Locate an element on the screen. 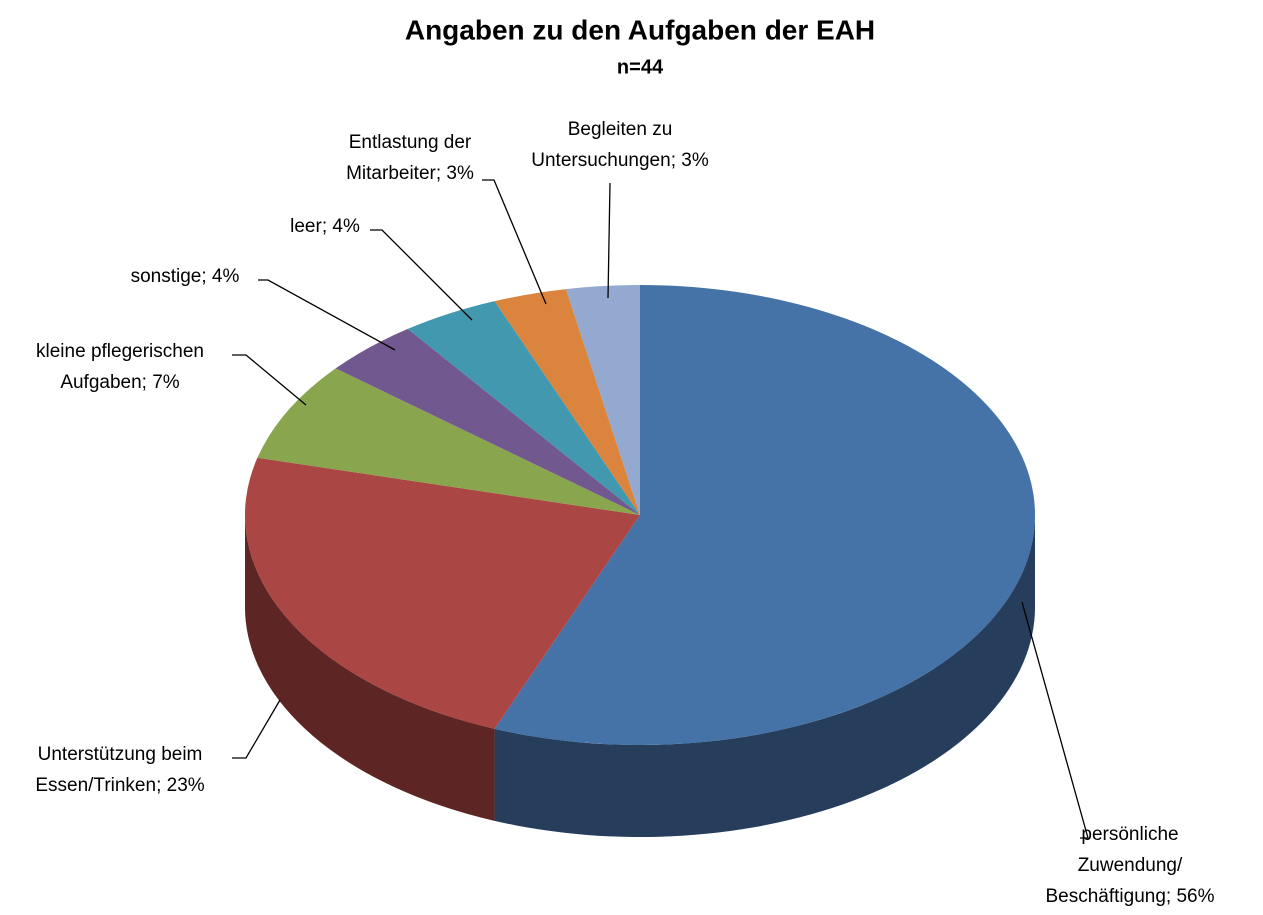 The height and width of the screenshot is (915, 1263). data-label: kleine pflegerischen is located at coordinates (120, 351).